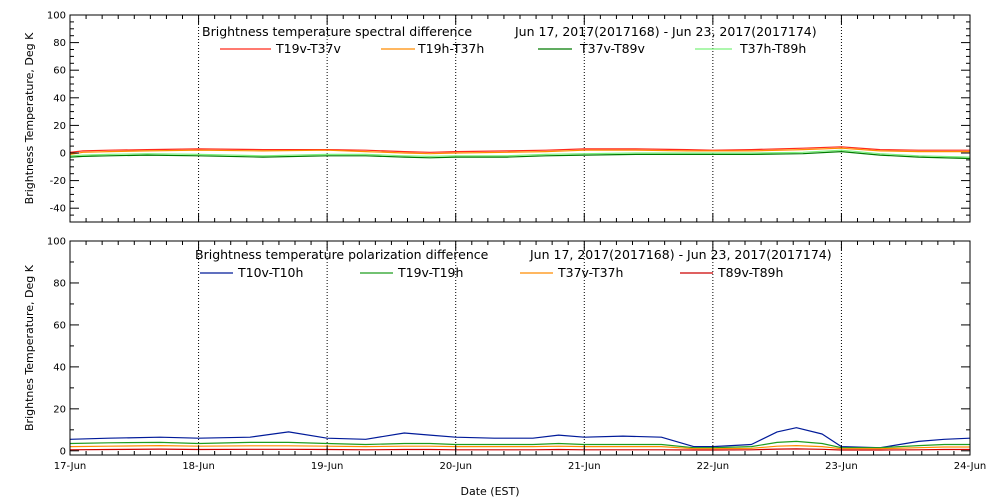 Image resolution: width=1000 pixels, height=500 pixels. I want to click on polarization-series-line-t89v-t89h, so click(520, 449).